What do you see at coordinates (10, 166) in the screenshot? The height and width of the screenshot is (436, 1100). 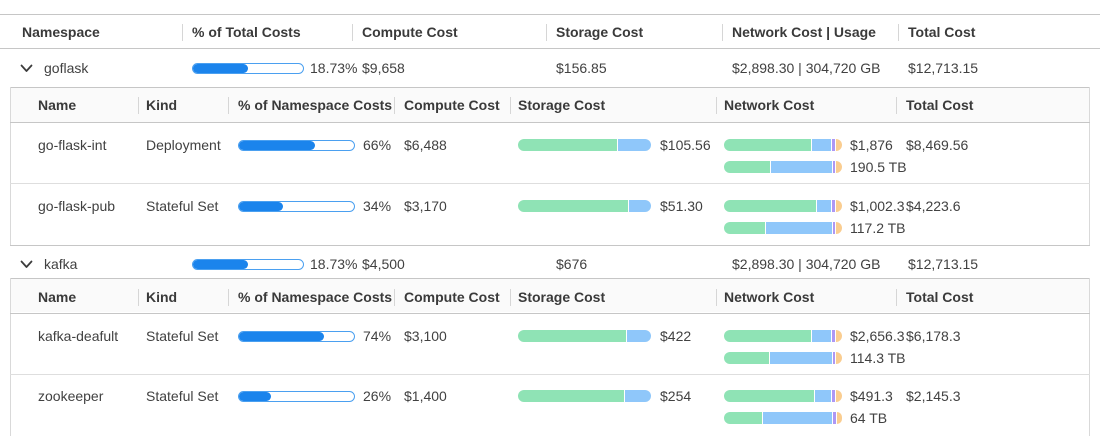 I see `nested-table-left-border` at bounding box center [10, 166].